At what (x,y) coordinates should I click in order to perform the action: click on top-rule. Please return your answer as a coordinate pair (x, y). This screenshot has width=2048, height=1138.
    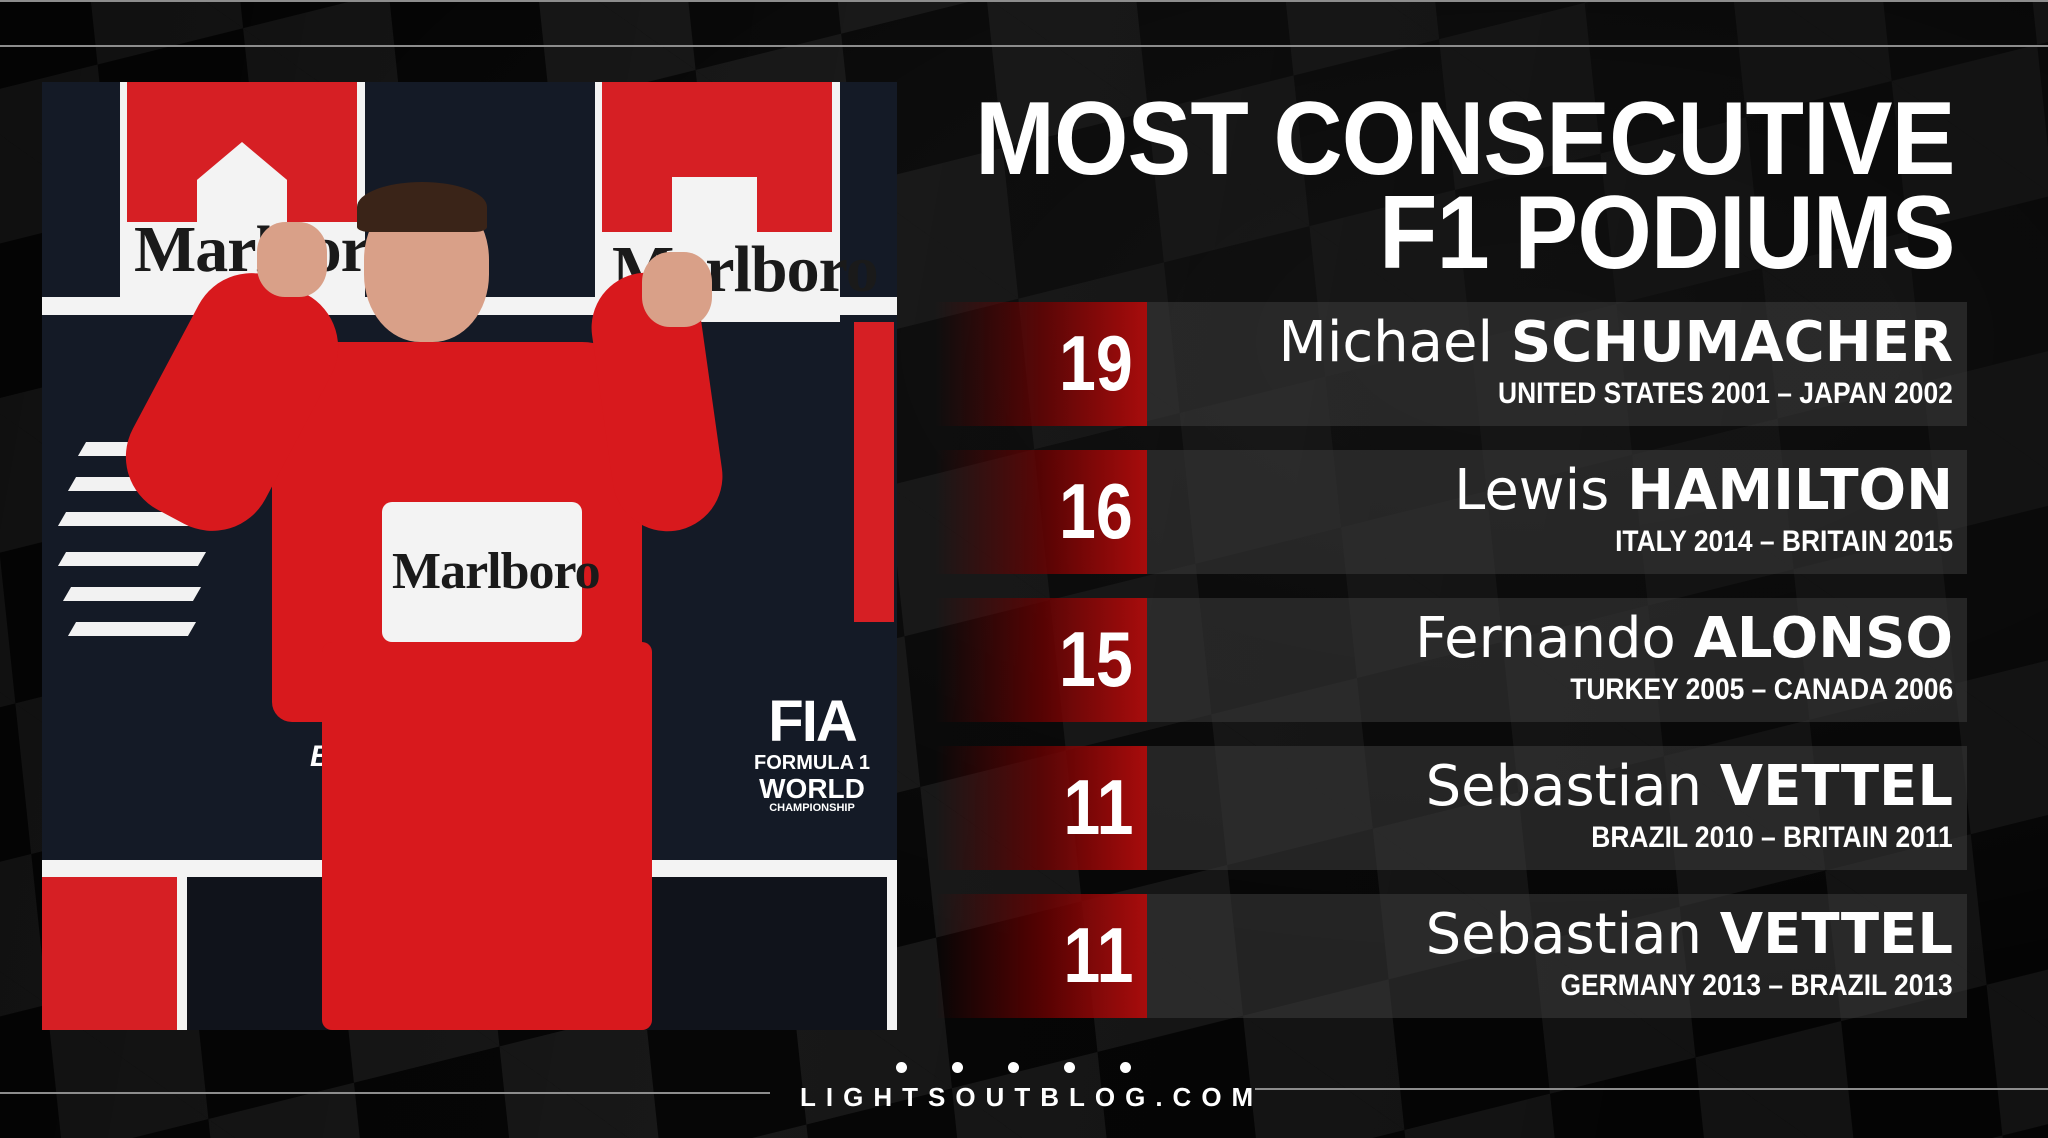
    Looking at the image, I should click on (1024, 1).